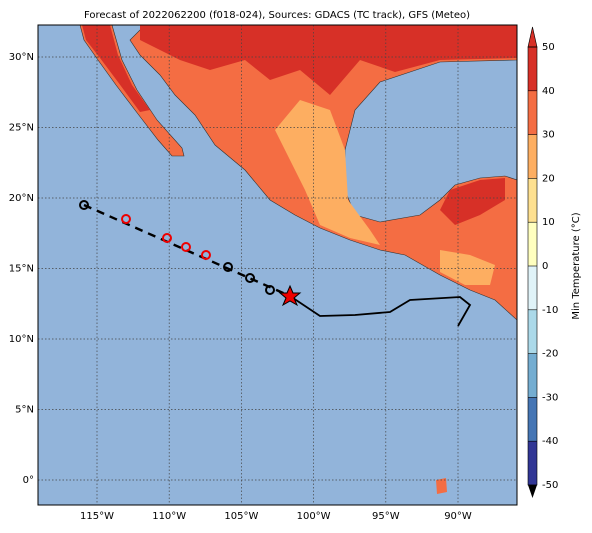  Describe the element at coordinates (545, 266) in the screenshot. I see `colorbar-tick-label: 0` at that location.